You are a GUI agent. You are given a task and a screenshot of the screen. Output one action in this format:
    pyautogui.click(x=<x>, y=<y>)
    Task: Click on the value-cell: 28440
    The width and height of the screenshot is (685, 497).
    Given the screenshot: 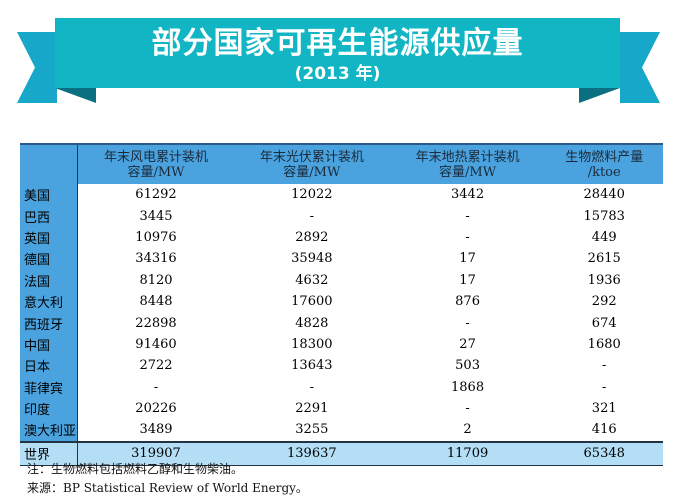 What is the action you would take?
    pyautogui.click(x=604, y=195)
    